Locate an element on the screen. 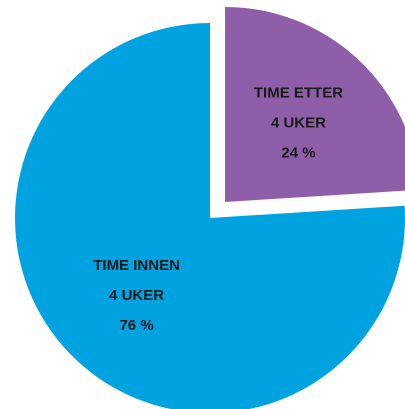 The height and width of the screenshot is (409, 405). slice-label: TIME ETTER is located at coordinates (298, 93).